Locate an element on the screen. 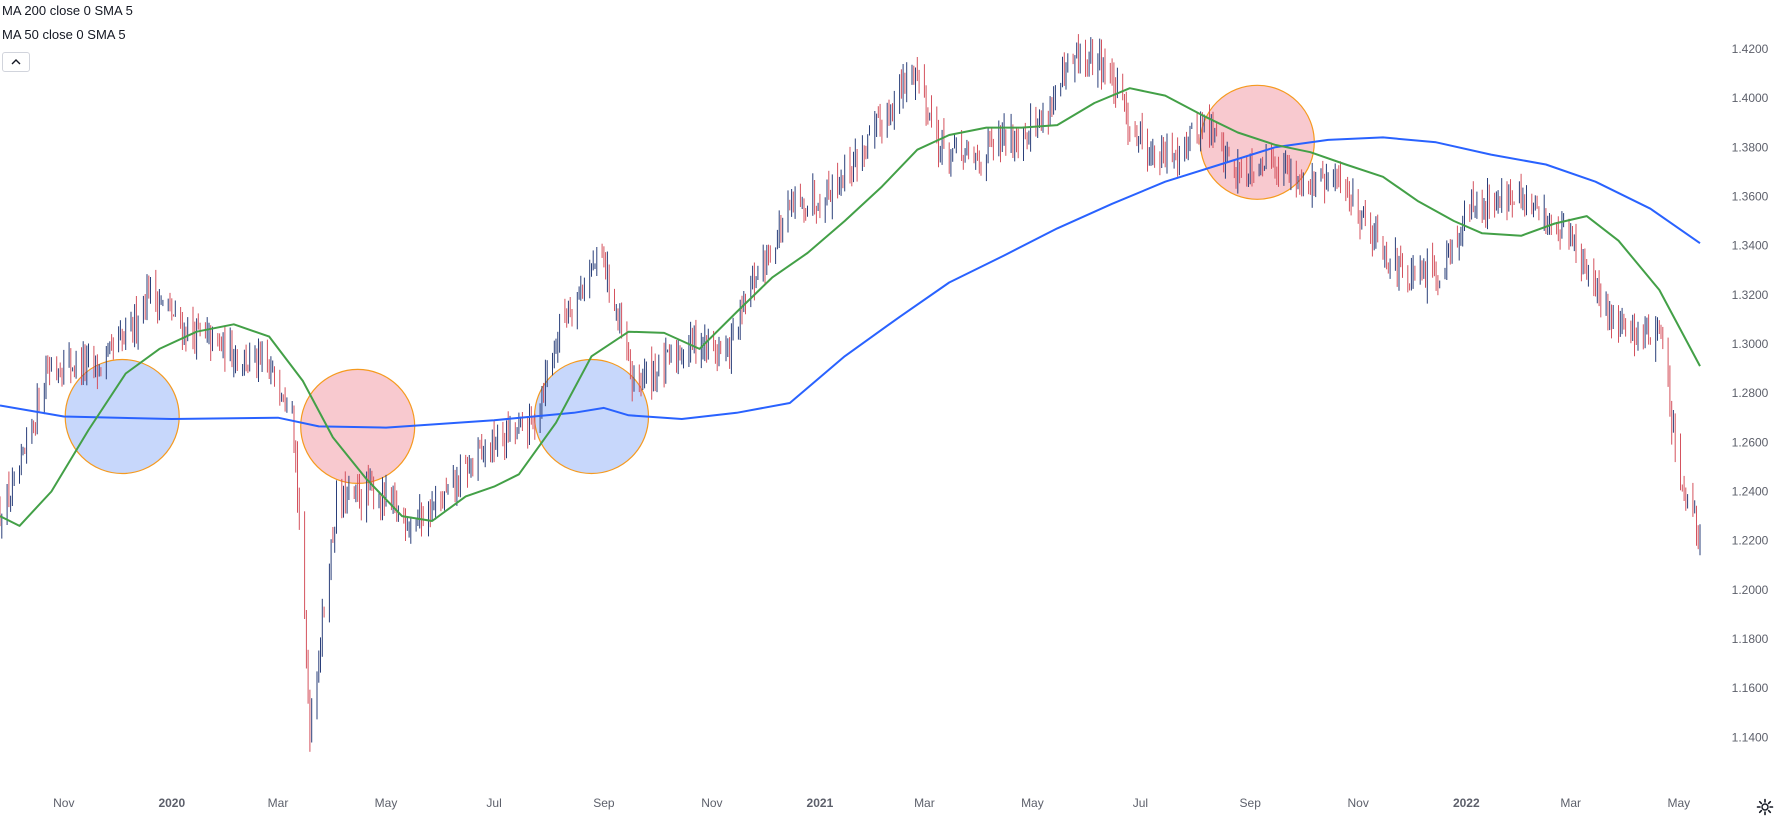 The width and height of the screenshot is (1789, 824). indicator-legend: MA 200 close 0 SMA 5 MA 50 close 0 SMA 5 is located at coordinates (67, 37).